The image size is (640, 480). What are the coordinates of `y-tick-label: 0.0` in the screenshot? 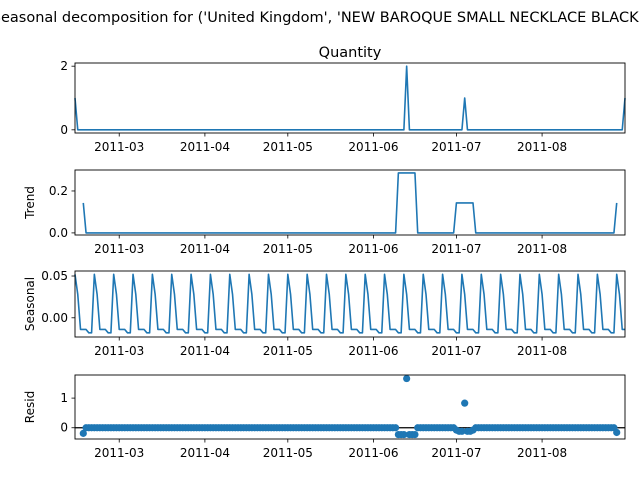 It's located at (58, 233).